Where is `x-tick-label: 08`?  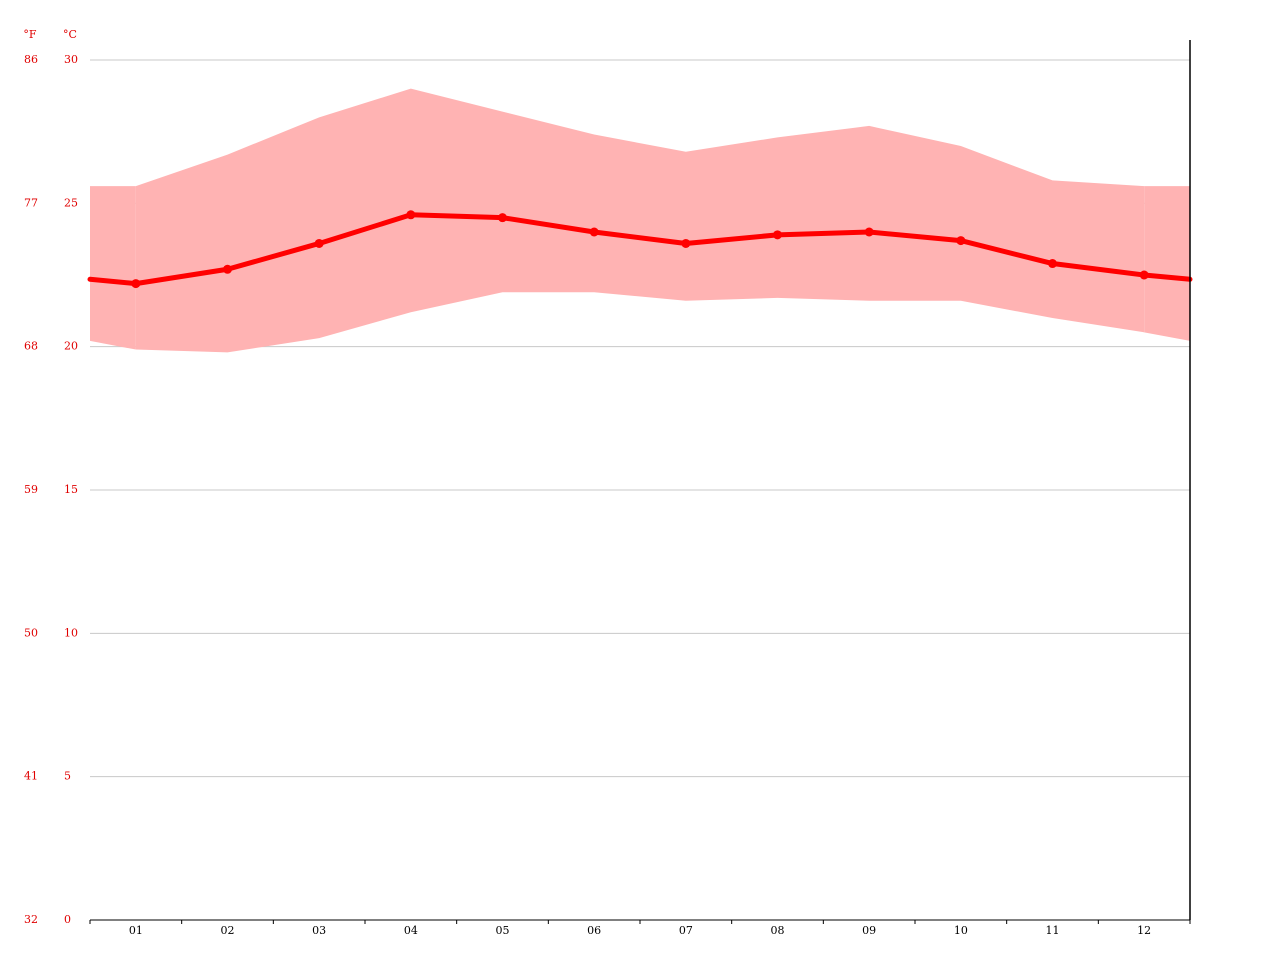 x-tick-label: 08 is located at coordinates (778, 930).